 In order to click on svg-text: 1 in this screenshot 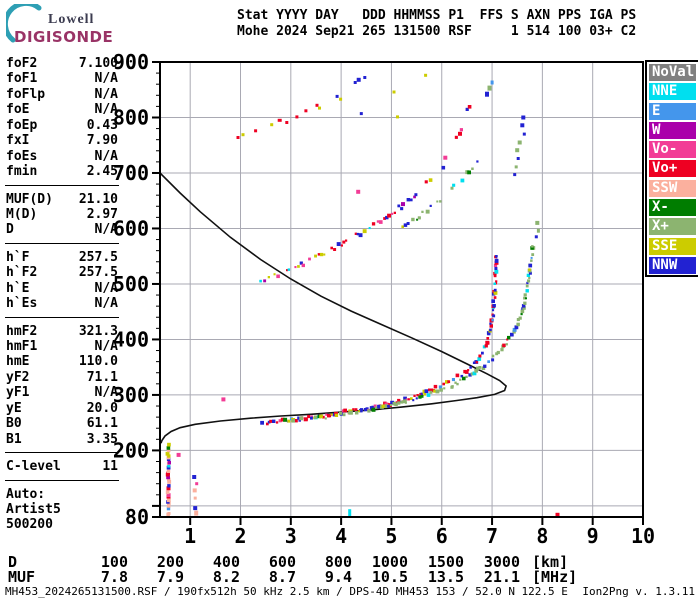, I will do `click(190, 536)`.